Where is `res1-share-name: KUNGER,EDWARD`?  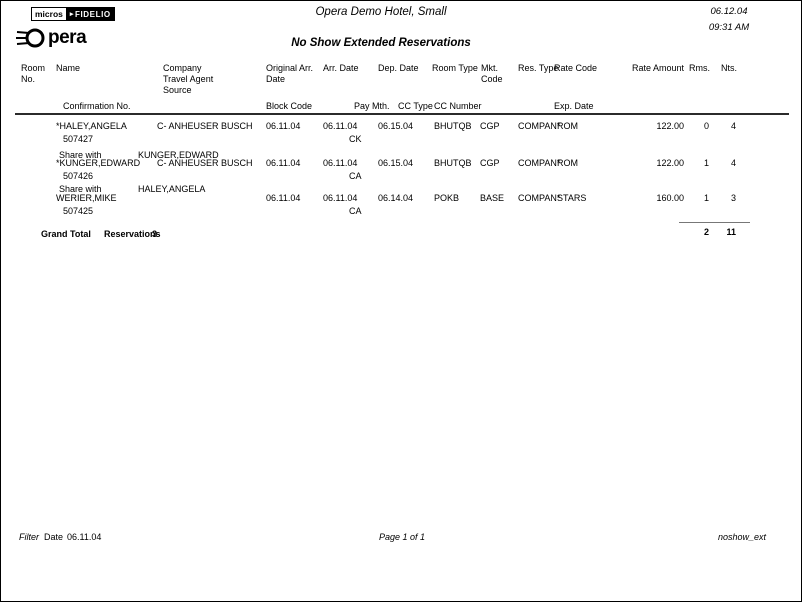 res1-share-name: KUNGER,EDWARD is located at coordinates (178, 155).